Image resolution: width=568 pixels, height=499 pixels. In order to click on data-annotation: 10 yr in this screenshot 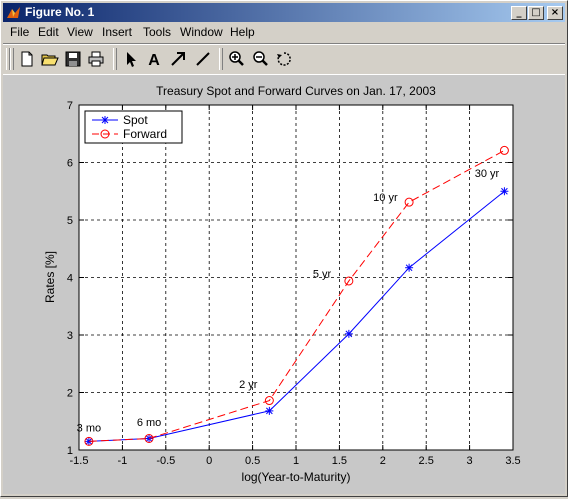, I will do `click(385, 198)`.